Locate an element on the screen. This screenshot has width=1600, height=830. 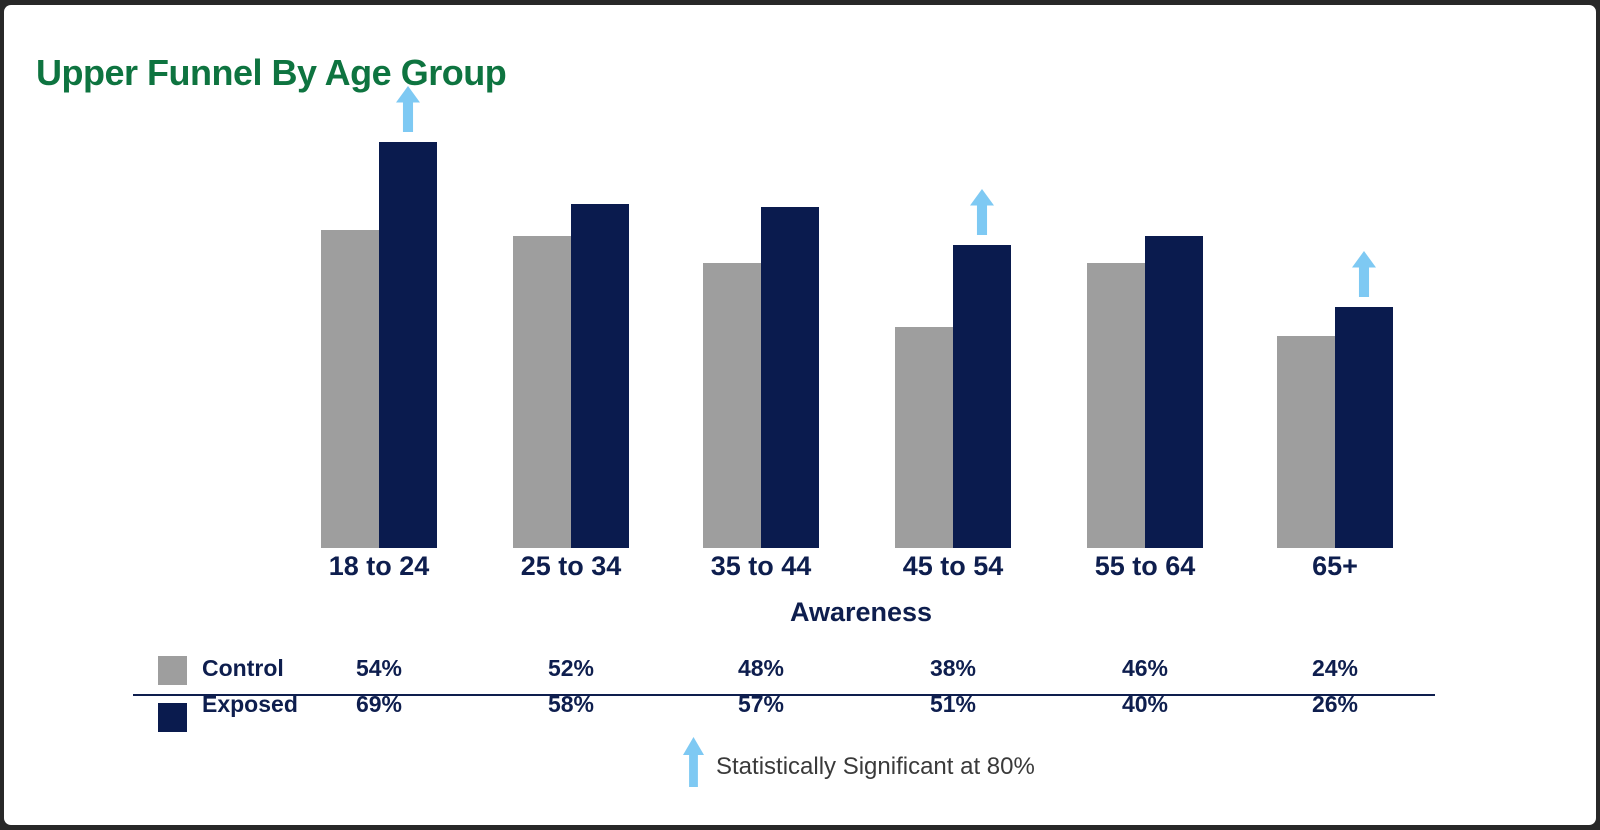
category-label: 65+ is located at coordinates (1335, 566).